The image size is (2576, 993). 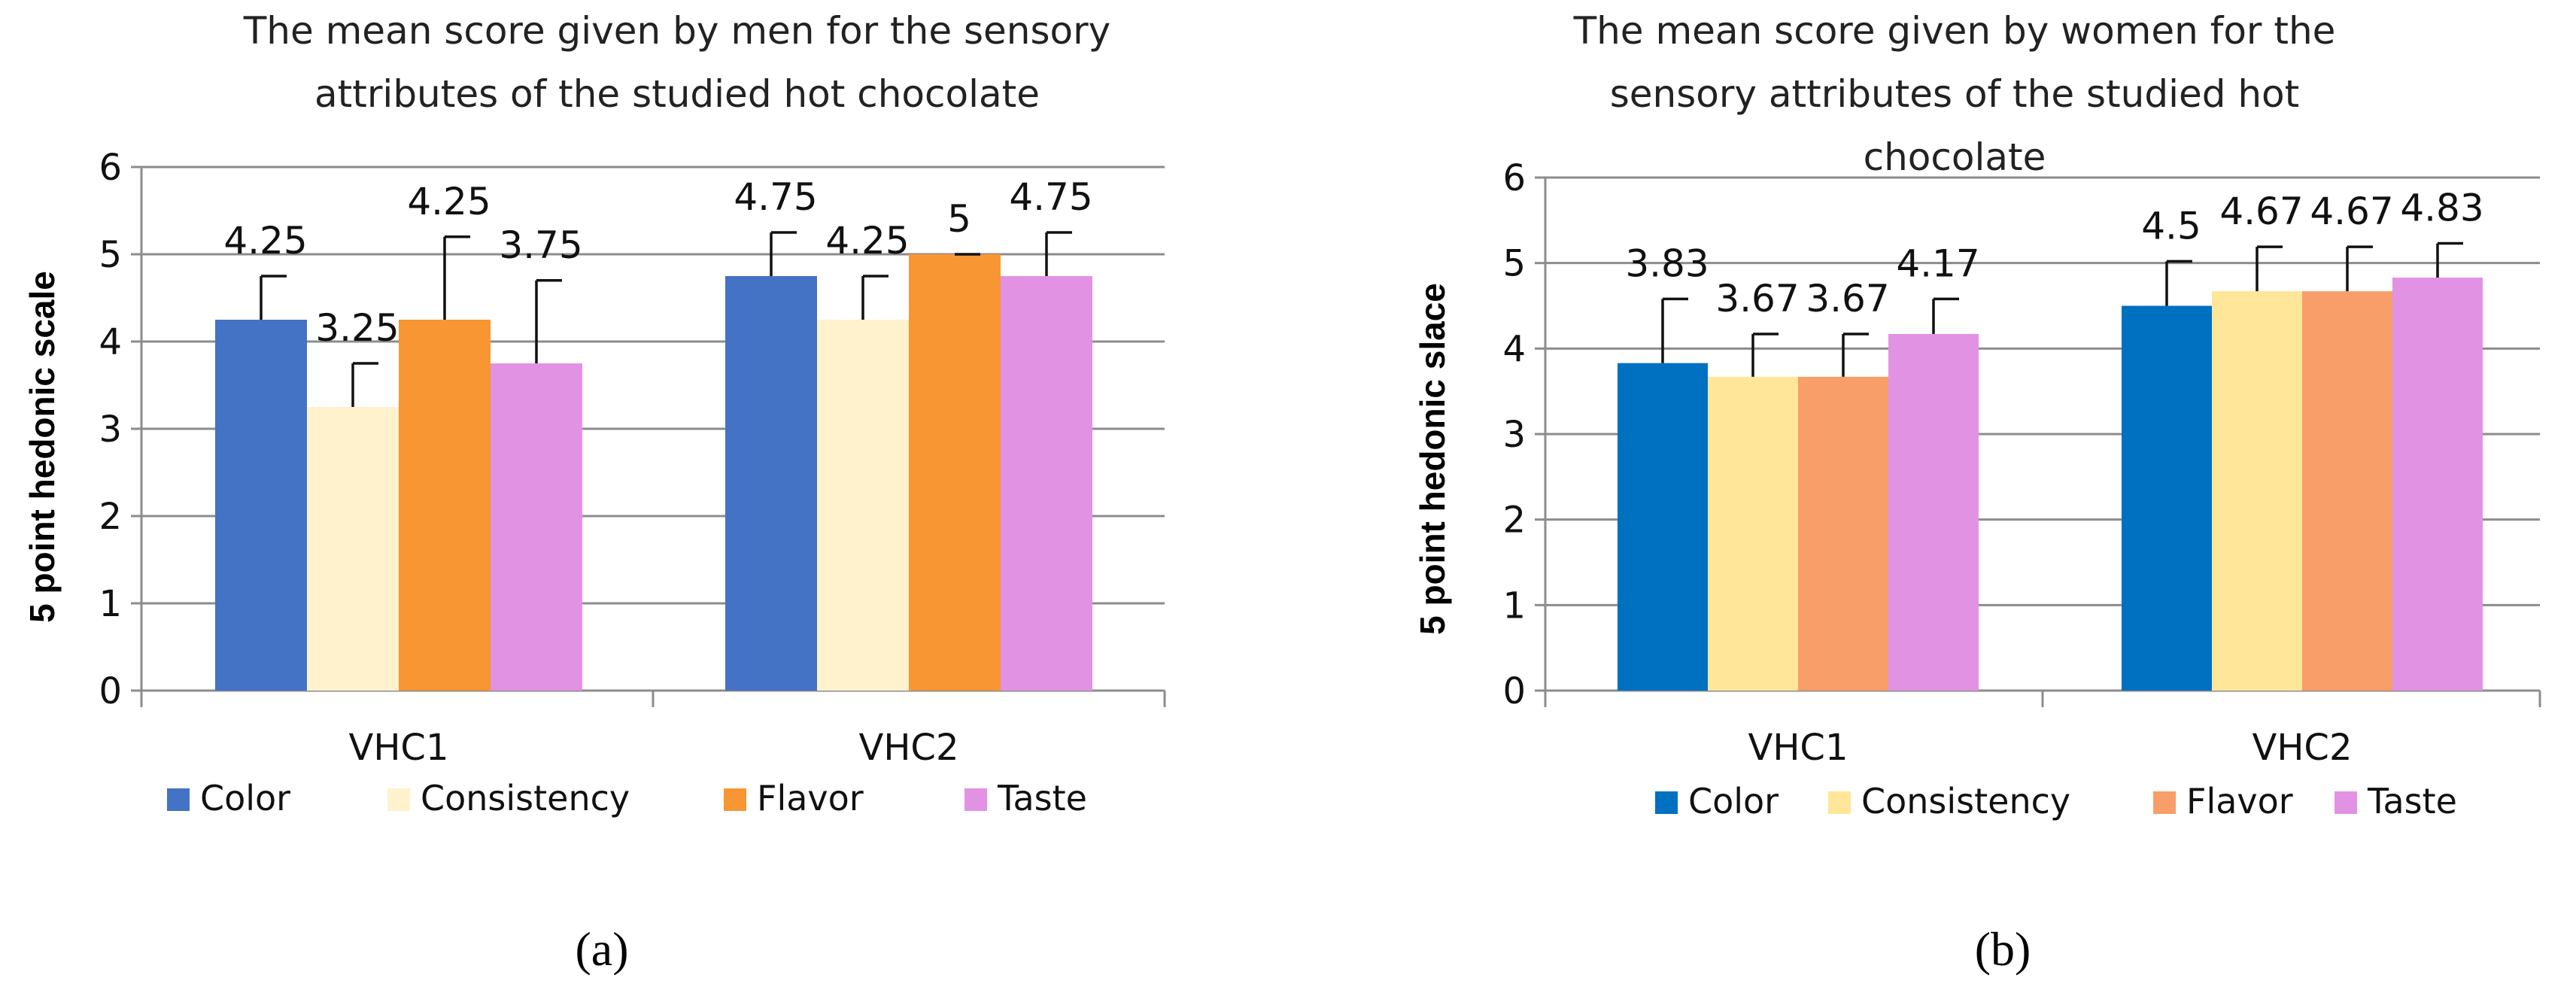 What do you see at coordinates (357, 328) in the screenshot?
I see `data-label: 3.25` at bounding box center [357, 328].